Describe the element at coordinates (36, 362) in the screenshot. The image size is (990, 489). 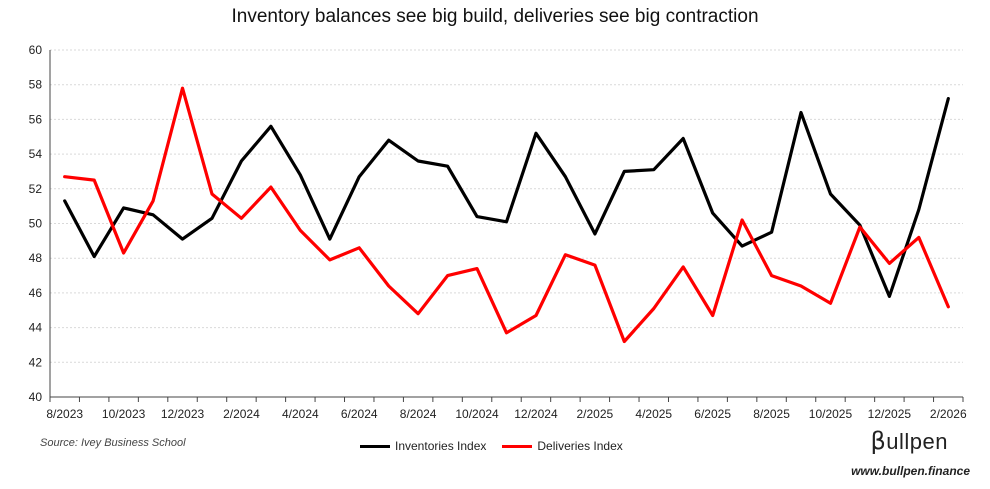
I see `y-tick-label: 42` at that location.